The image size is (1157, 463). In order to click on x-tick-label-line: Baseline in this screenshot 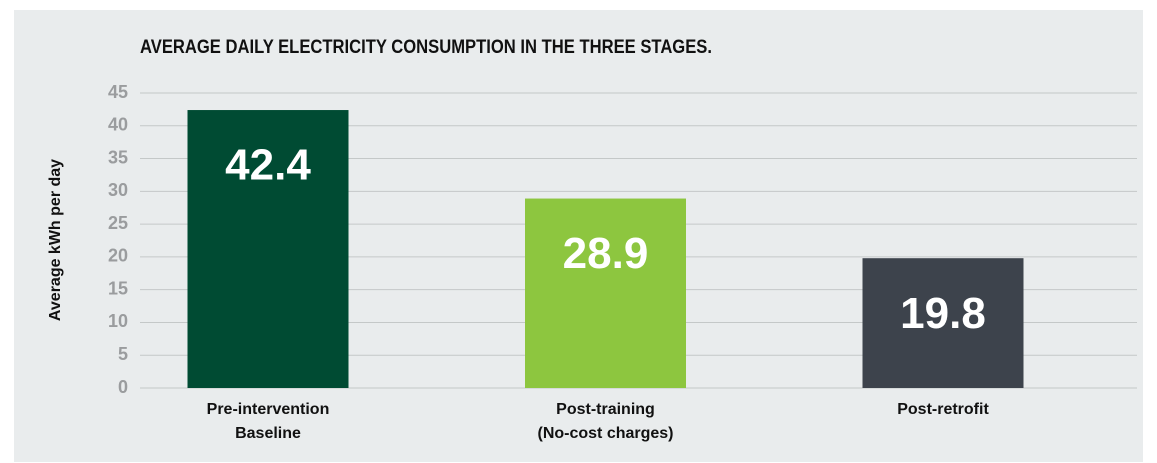, I will do `click(268, 433)`.